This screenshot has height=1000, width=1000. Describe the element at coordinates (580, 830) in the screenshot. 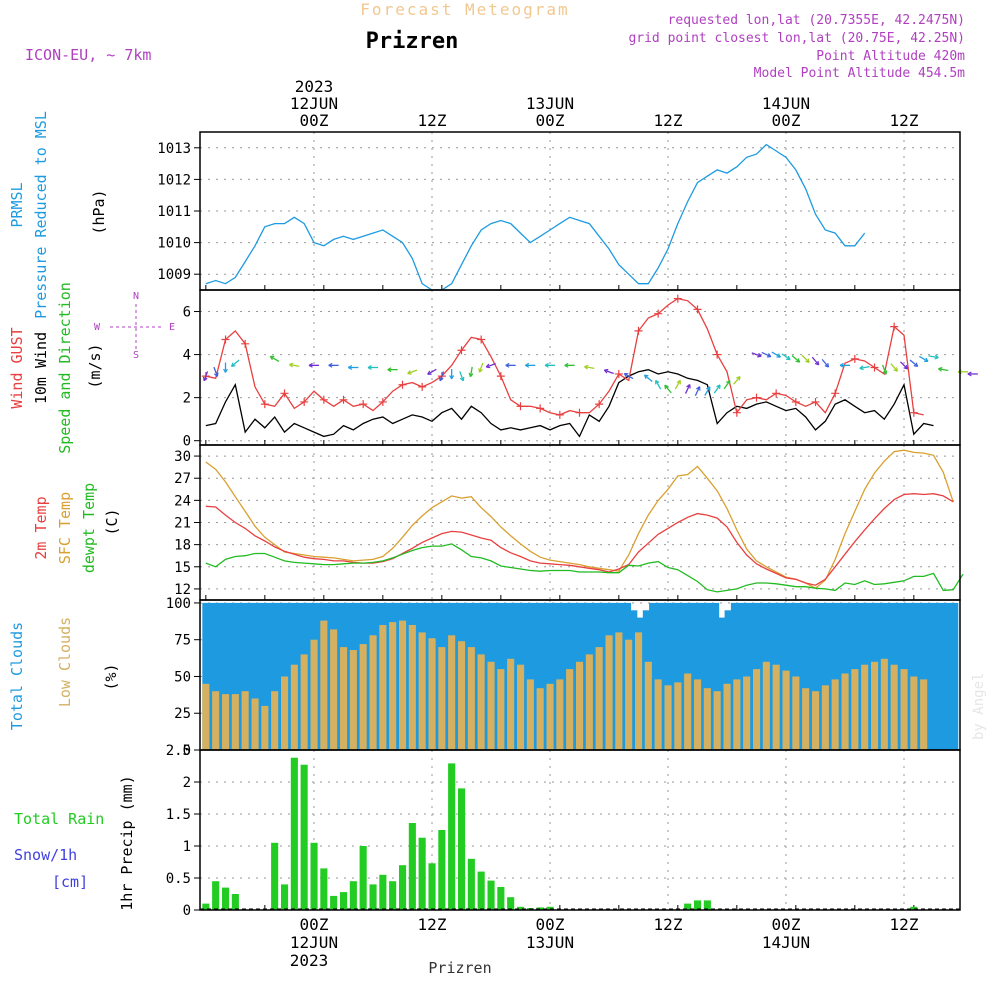

I see `precip-frame` at that location.